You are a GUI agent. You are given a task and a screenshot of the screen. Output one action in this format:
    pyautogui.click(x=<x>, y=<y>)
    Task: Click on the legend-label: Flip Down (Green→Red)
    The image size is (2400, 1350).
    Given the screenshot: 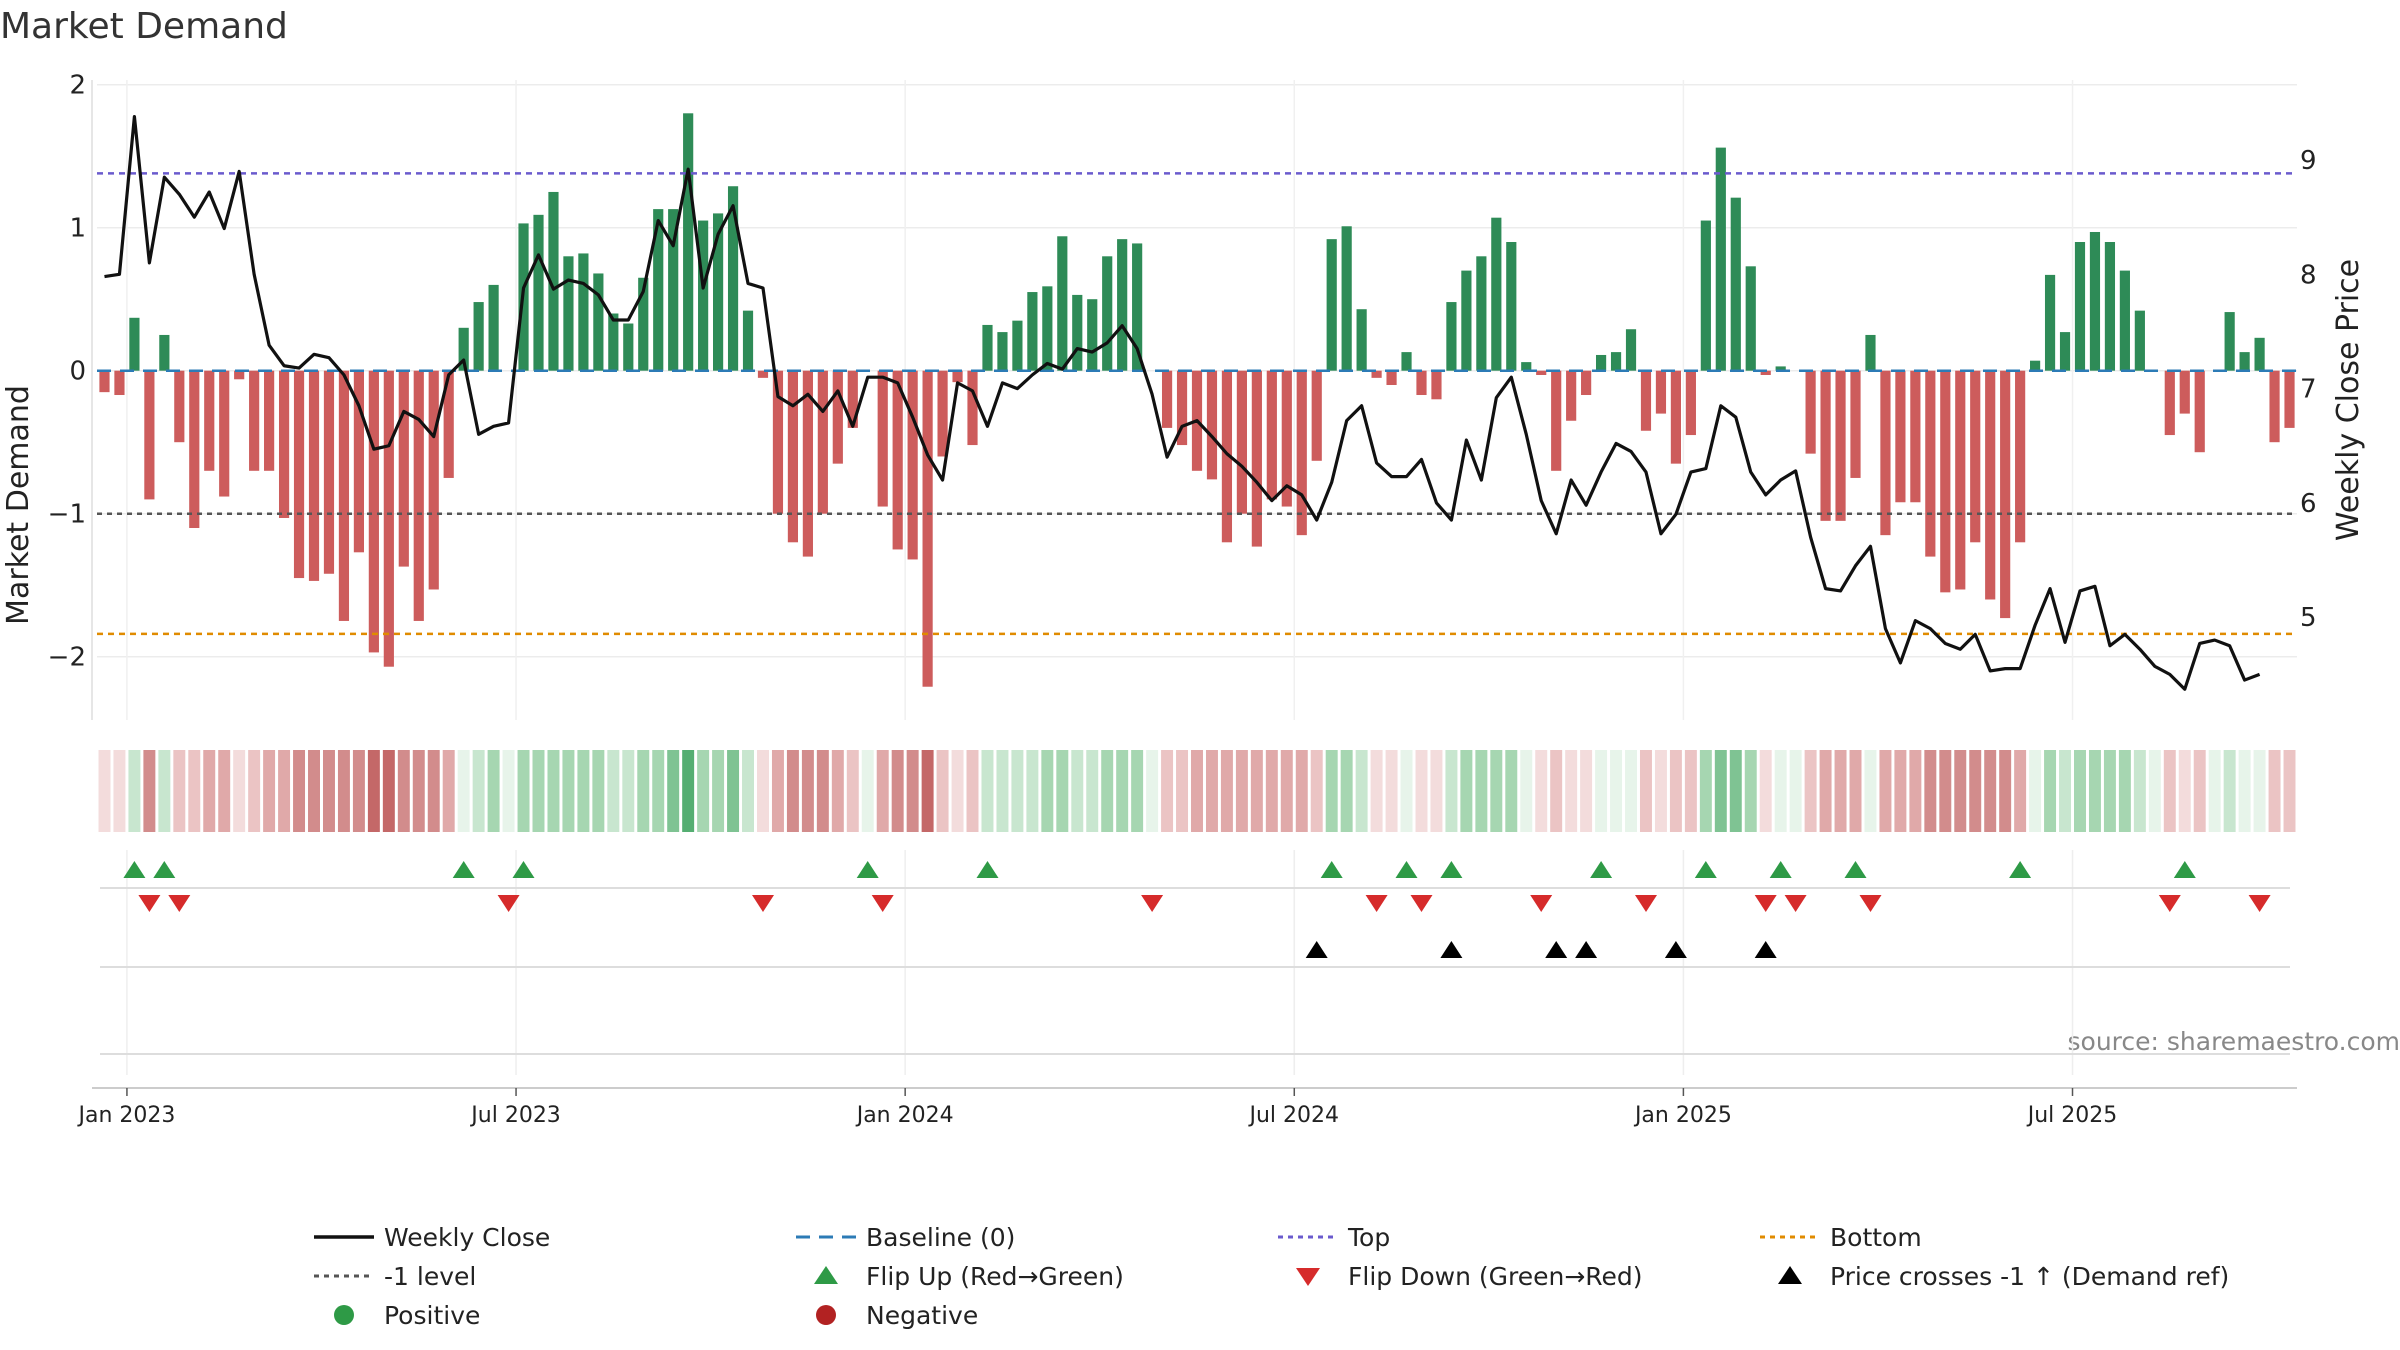 What is the action you would take?
    pyautogui.click(x=1495, y=1276)
    